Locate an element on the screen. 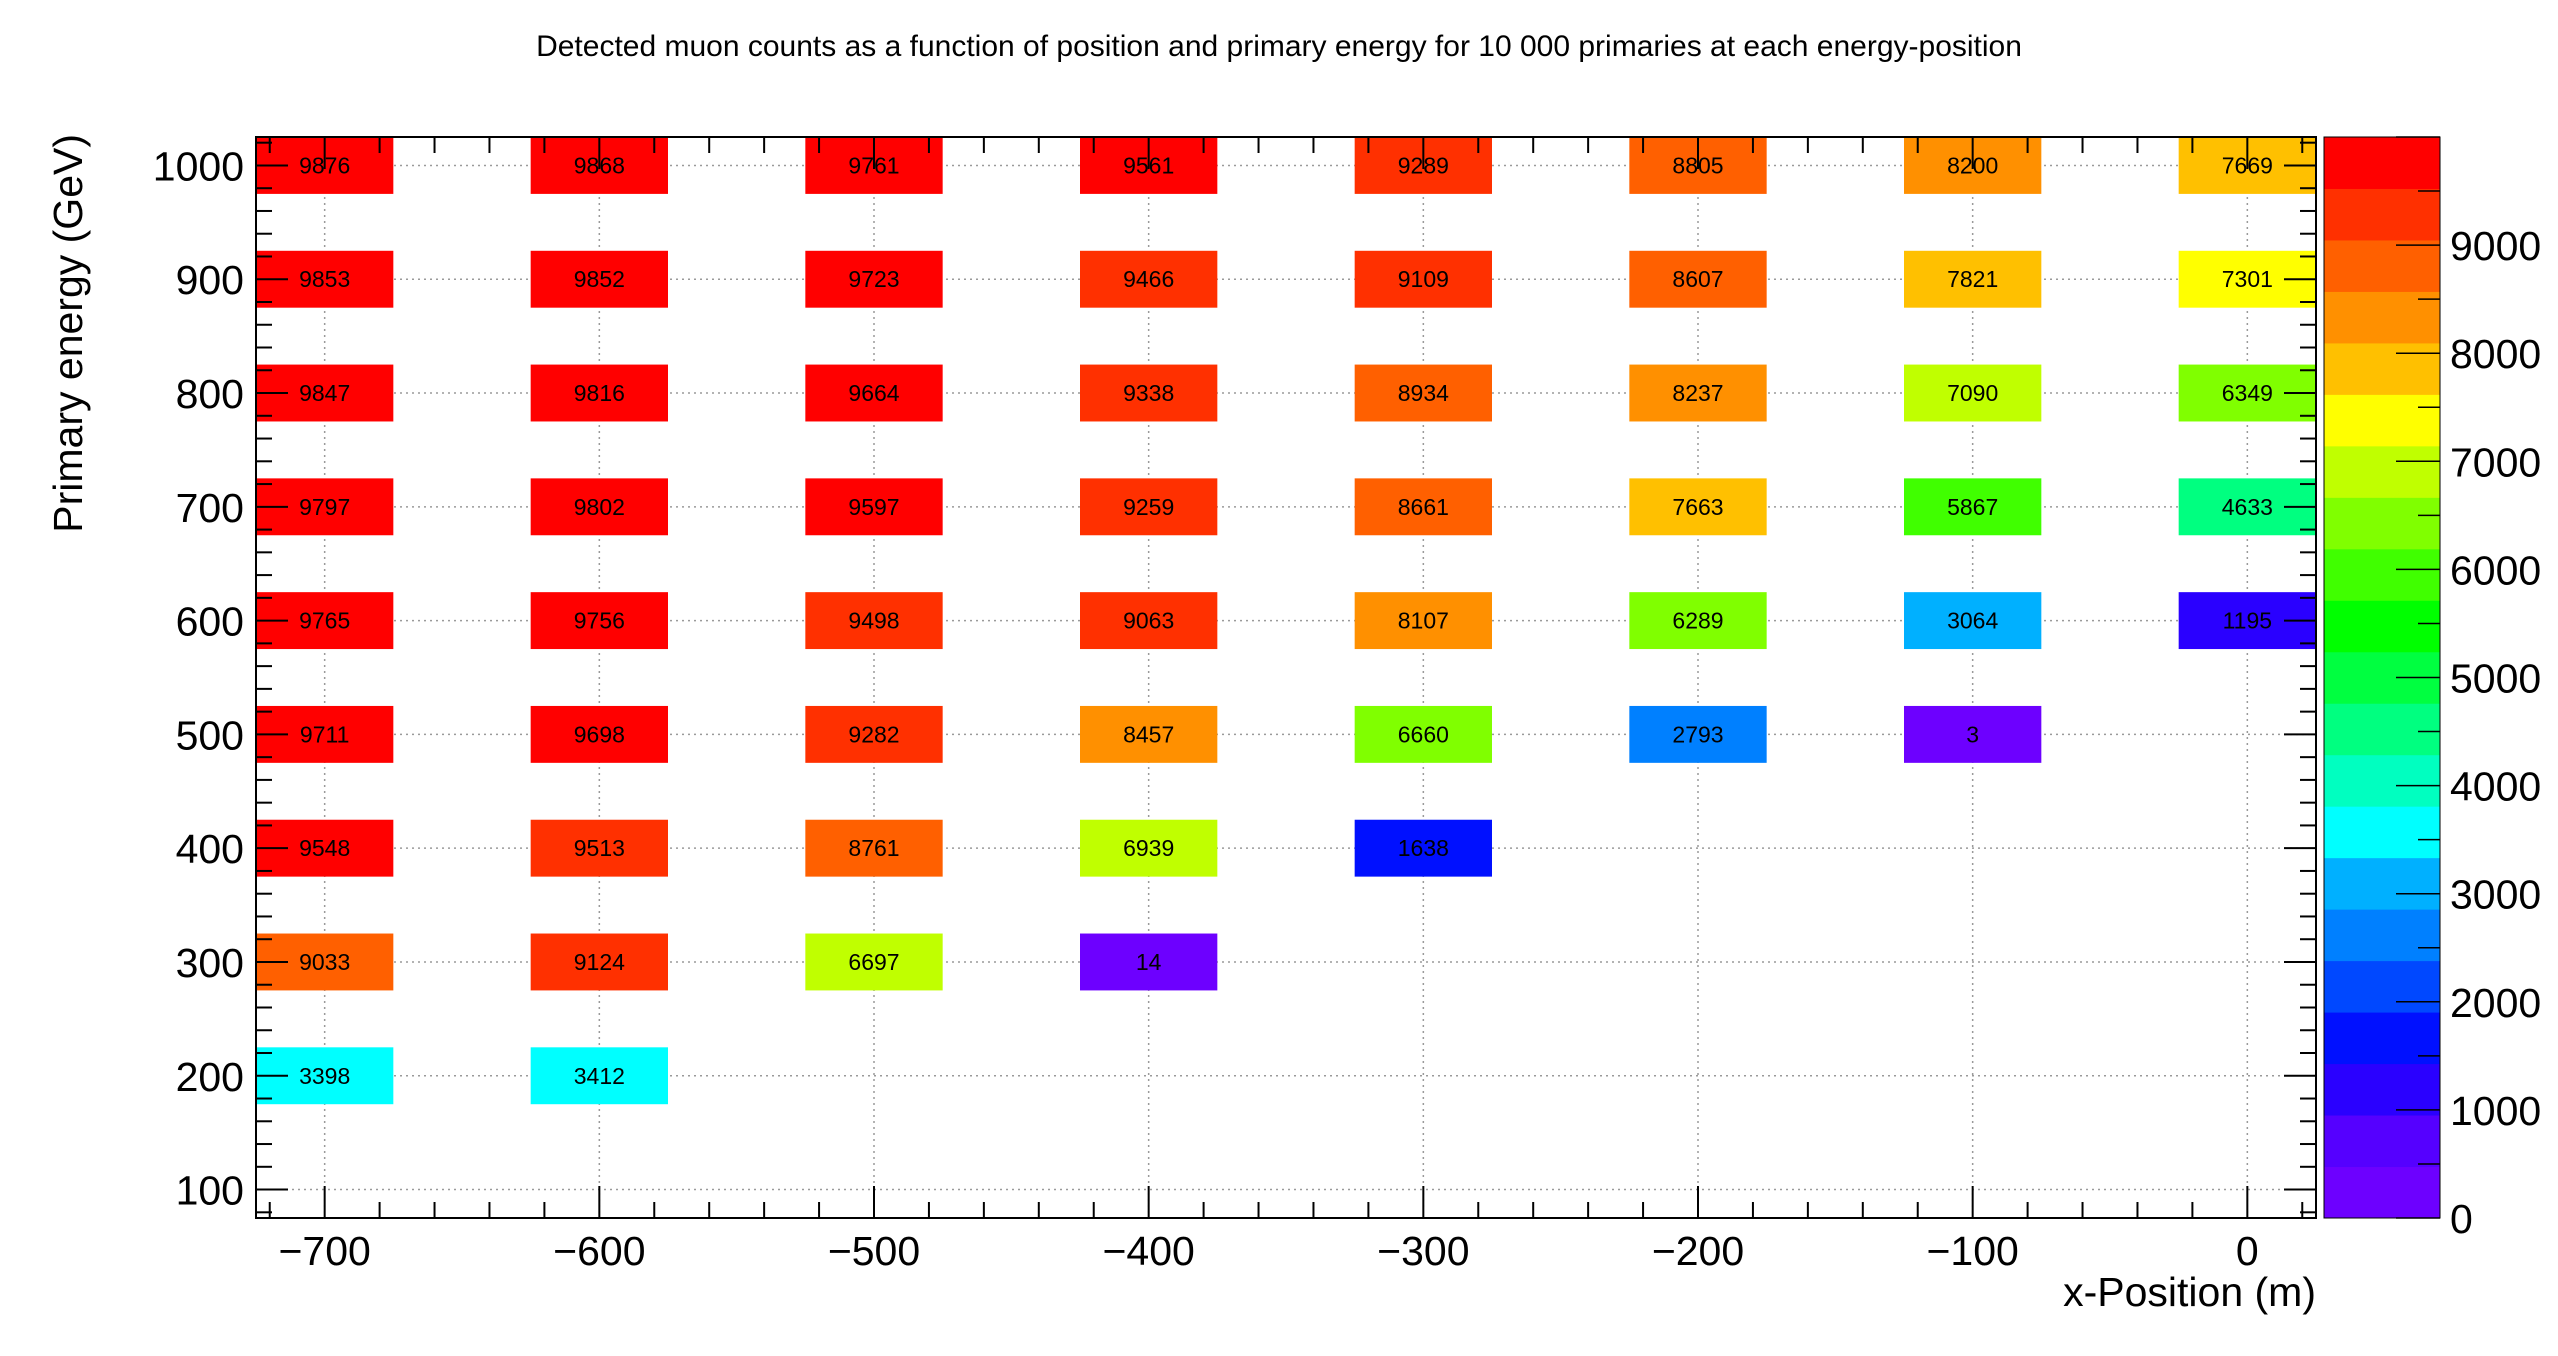 This screenshot has height=1356, width=2558. cell-value-label: 9548 is located at coordinates (324, 848).